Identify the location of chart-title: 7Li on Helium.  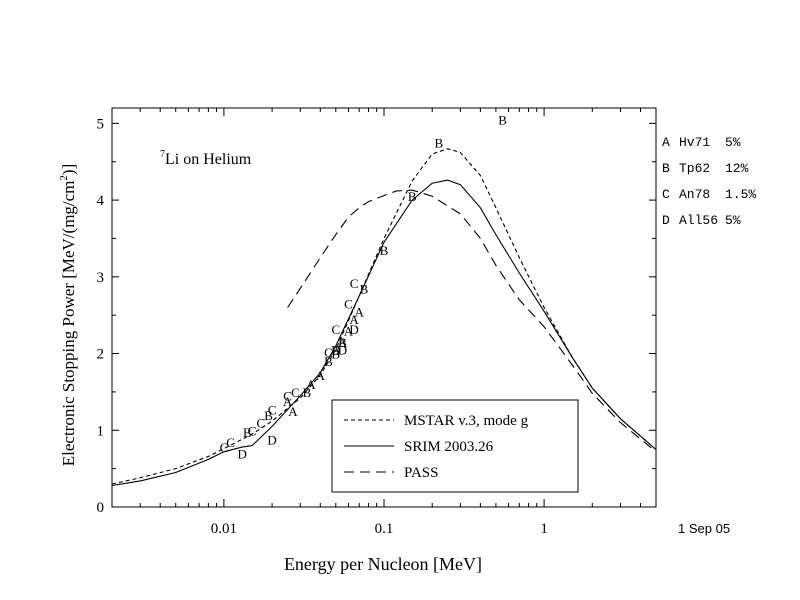
(206, 158).